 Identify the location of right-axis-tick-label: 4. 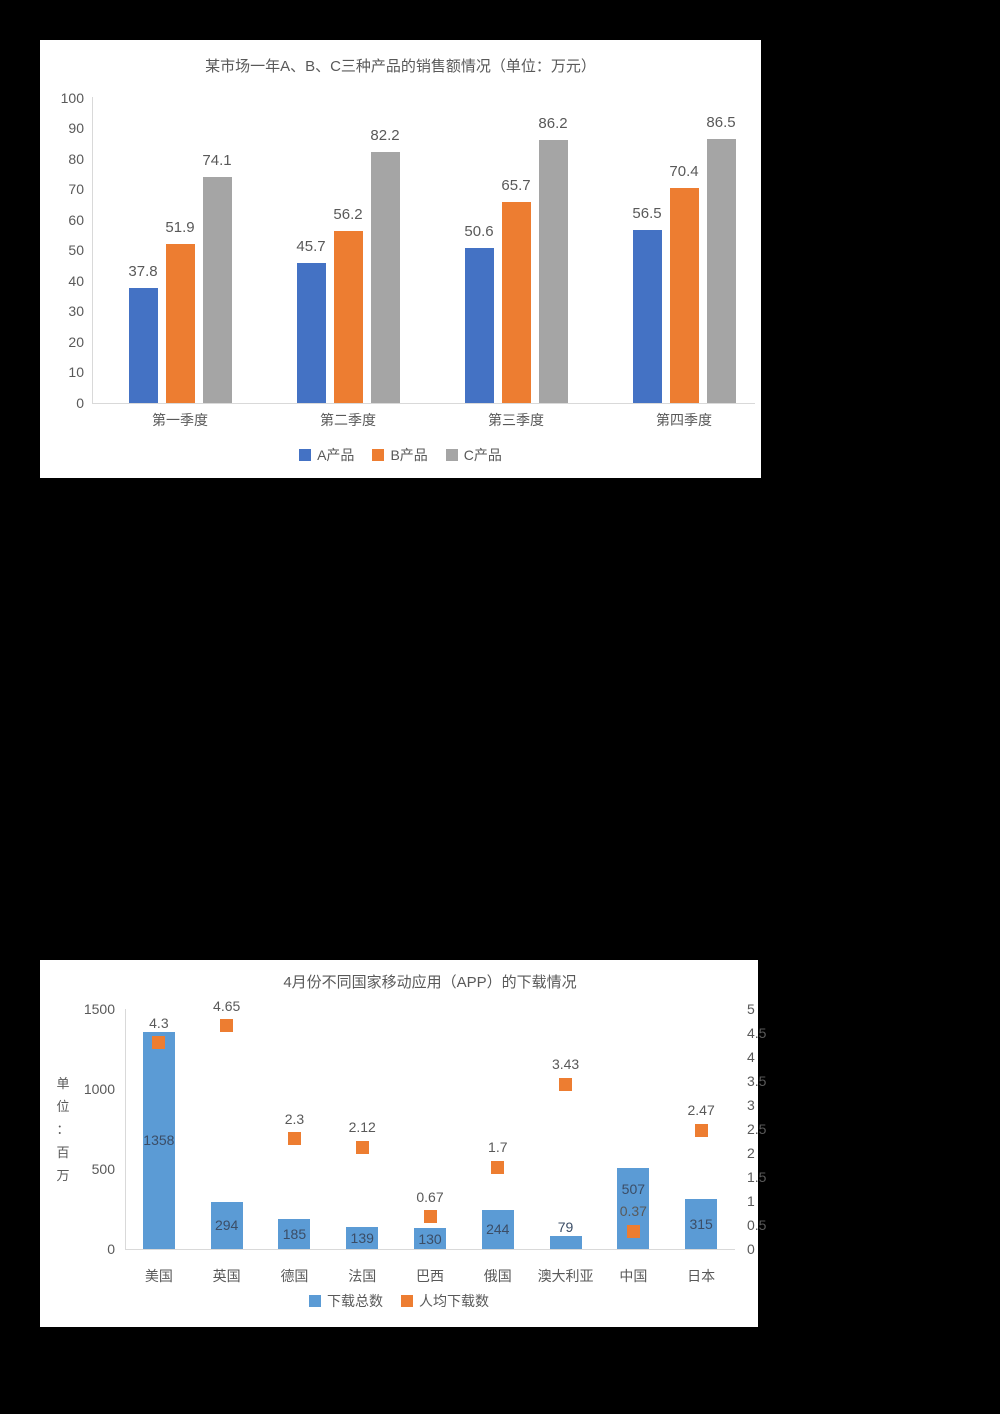
(751, 1057).